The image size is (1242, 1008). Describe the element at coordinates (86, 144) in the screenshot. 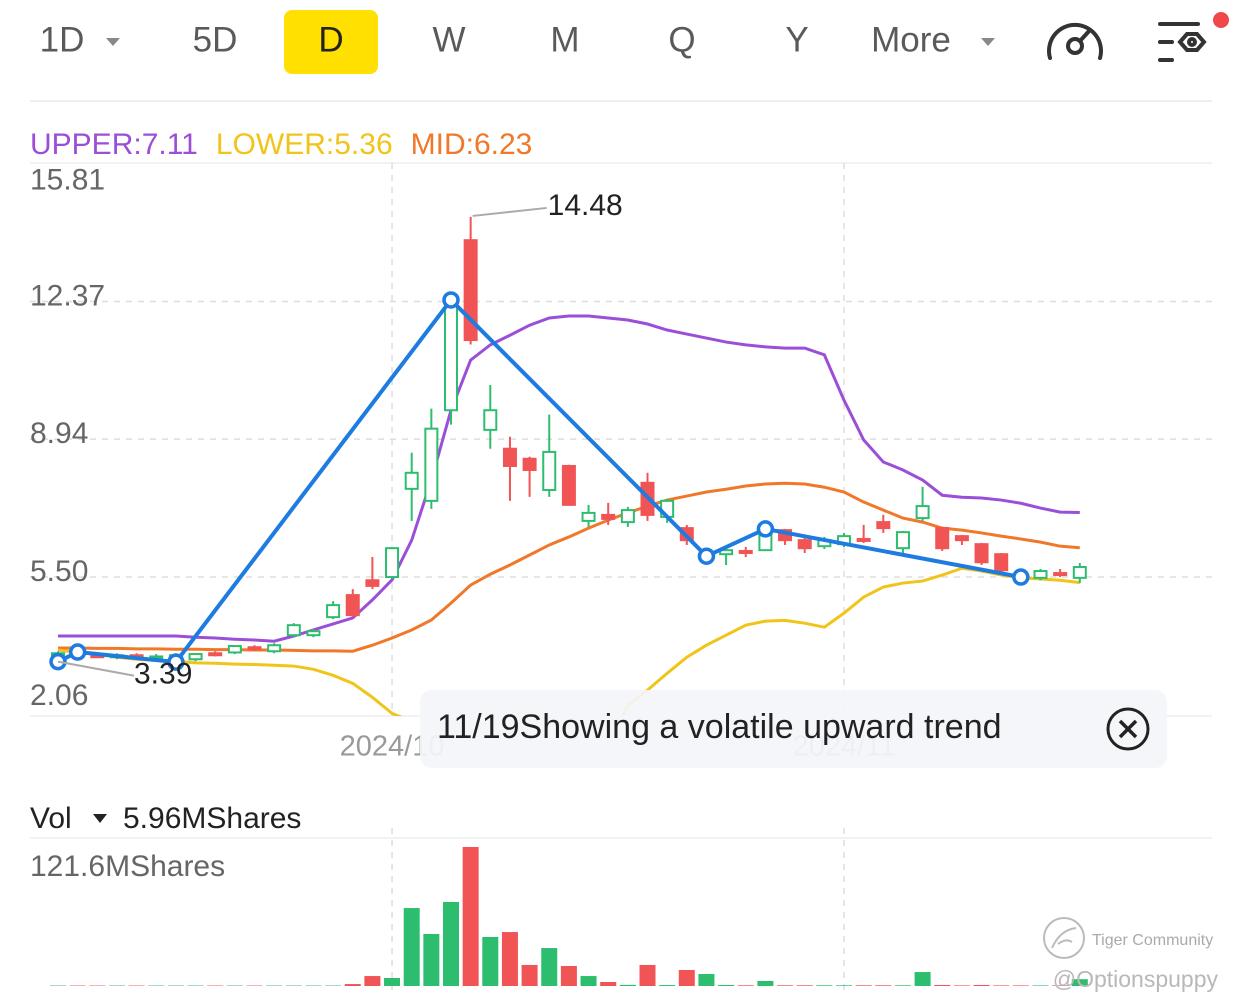

I see `indicator-label: UPPER:` at that location.